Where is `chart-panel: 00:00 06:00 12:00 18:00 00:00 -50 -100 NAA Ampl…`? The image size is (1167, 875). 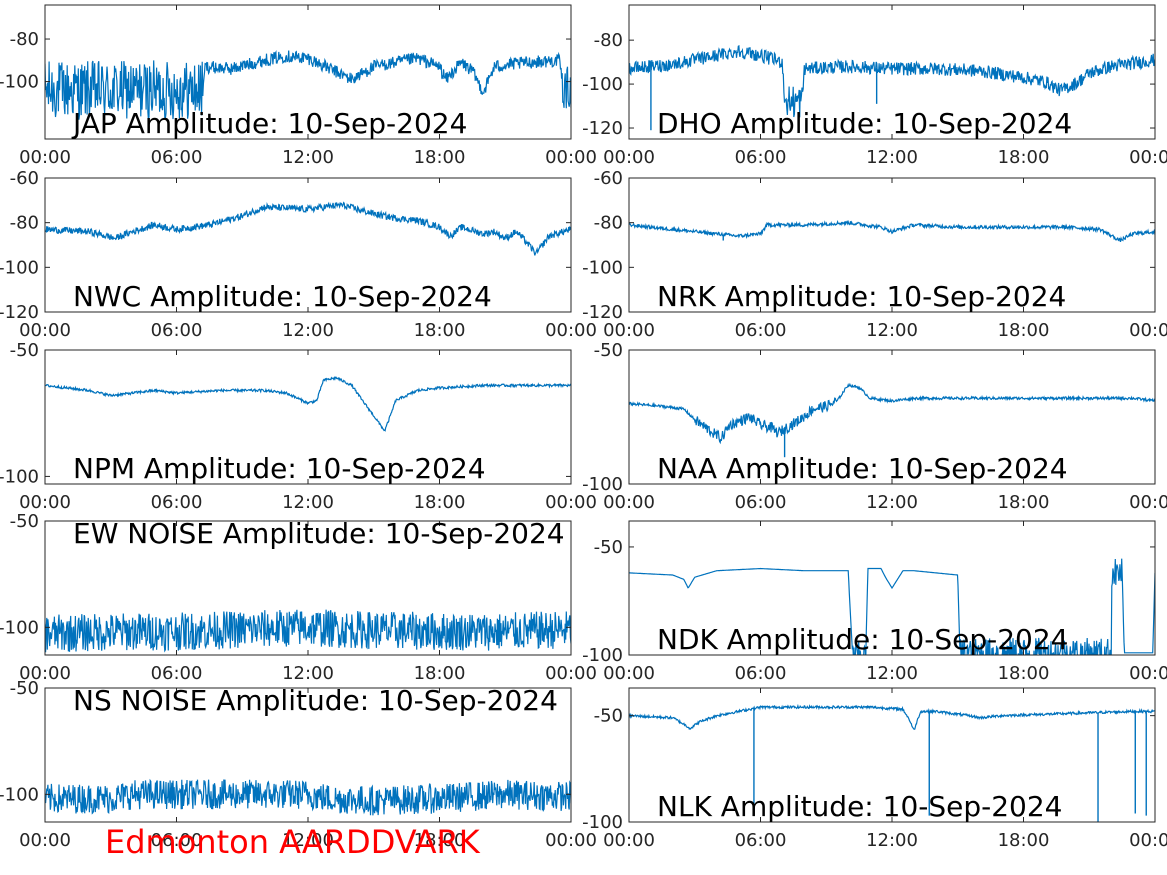 chart-panel: 00:00 06:00 12:00 18:00 00:00 -50 -100 NAA Ampl… is located at coordinates (874, 426).